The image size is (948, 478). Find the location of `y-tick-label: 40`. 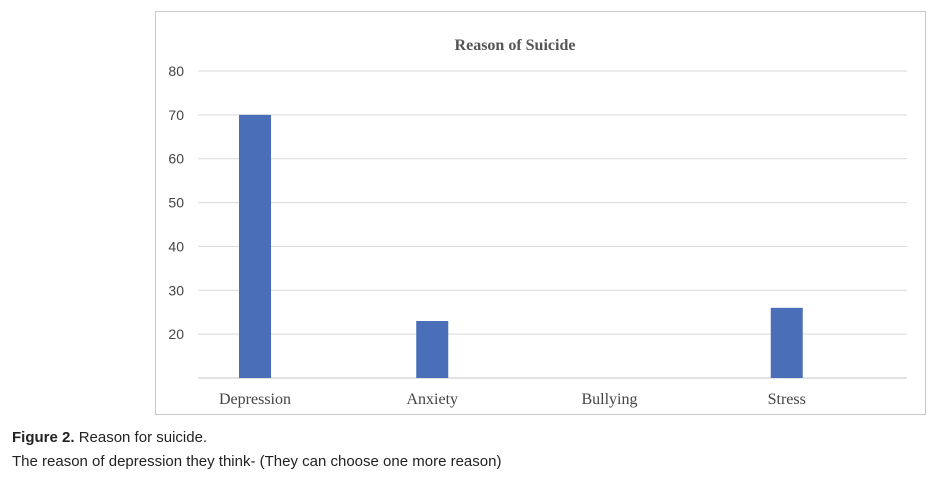

y-tick-label: 40 is located at coordinates (176, 246).